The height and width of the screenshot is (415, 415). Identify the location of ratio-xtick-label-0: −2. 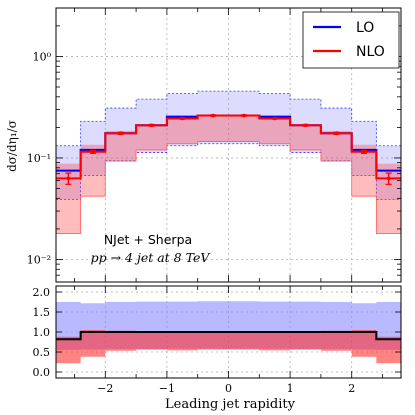
(105, 388).